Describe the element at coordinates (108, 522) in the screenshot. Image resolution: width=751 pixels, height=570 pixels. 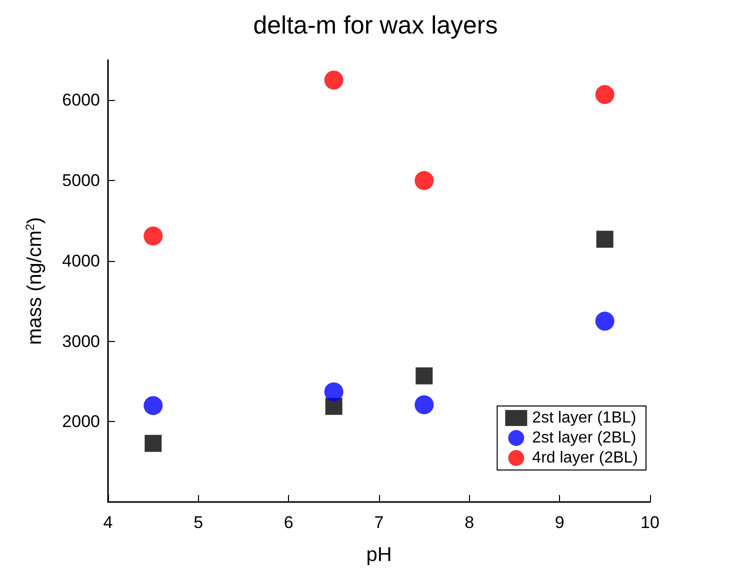
I see `x-tick-label: 4` at that location.